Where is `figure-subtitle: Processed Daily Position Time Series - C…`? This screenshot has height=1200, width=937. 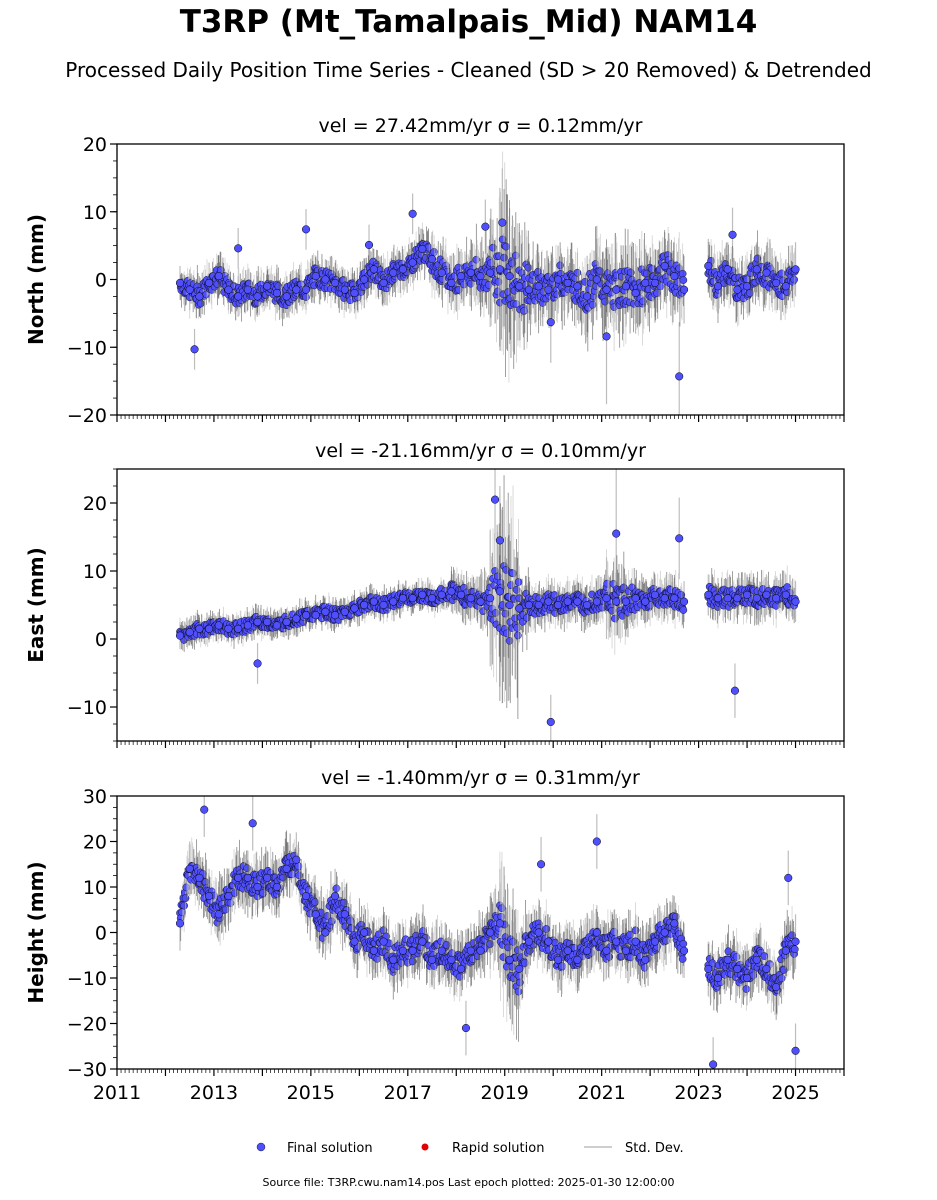 figure-subtitle: Processed Daily Position Time Series - C… is located at coordinates (468, 70).